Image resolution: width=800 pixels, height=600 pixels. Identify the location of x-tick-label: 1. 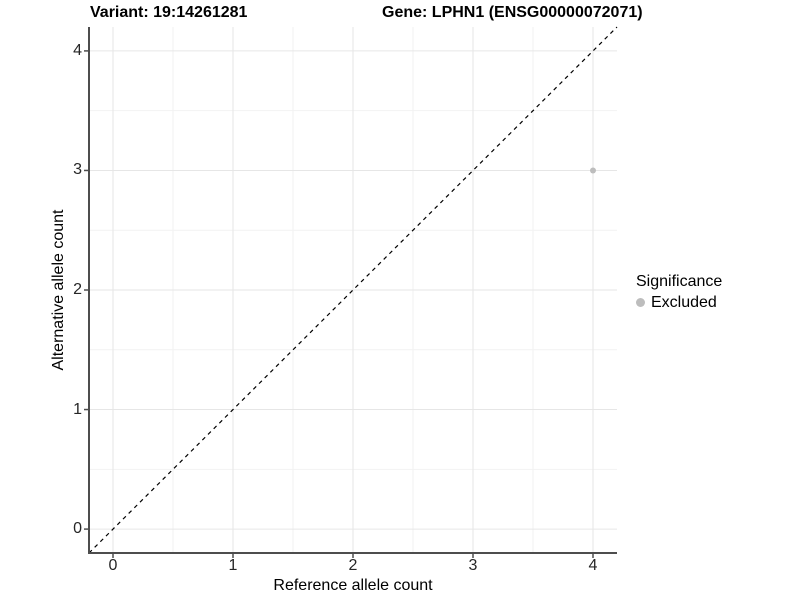
(233, 565).